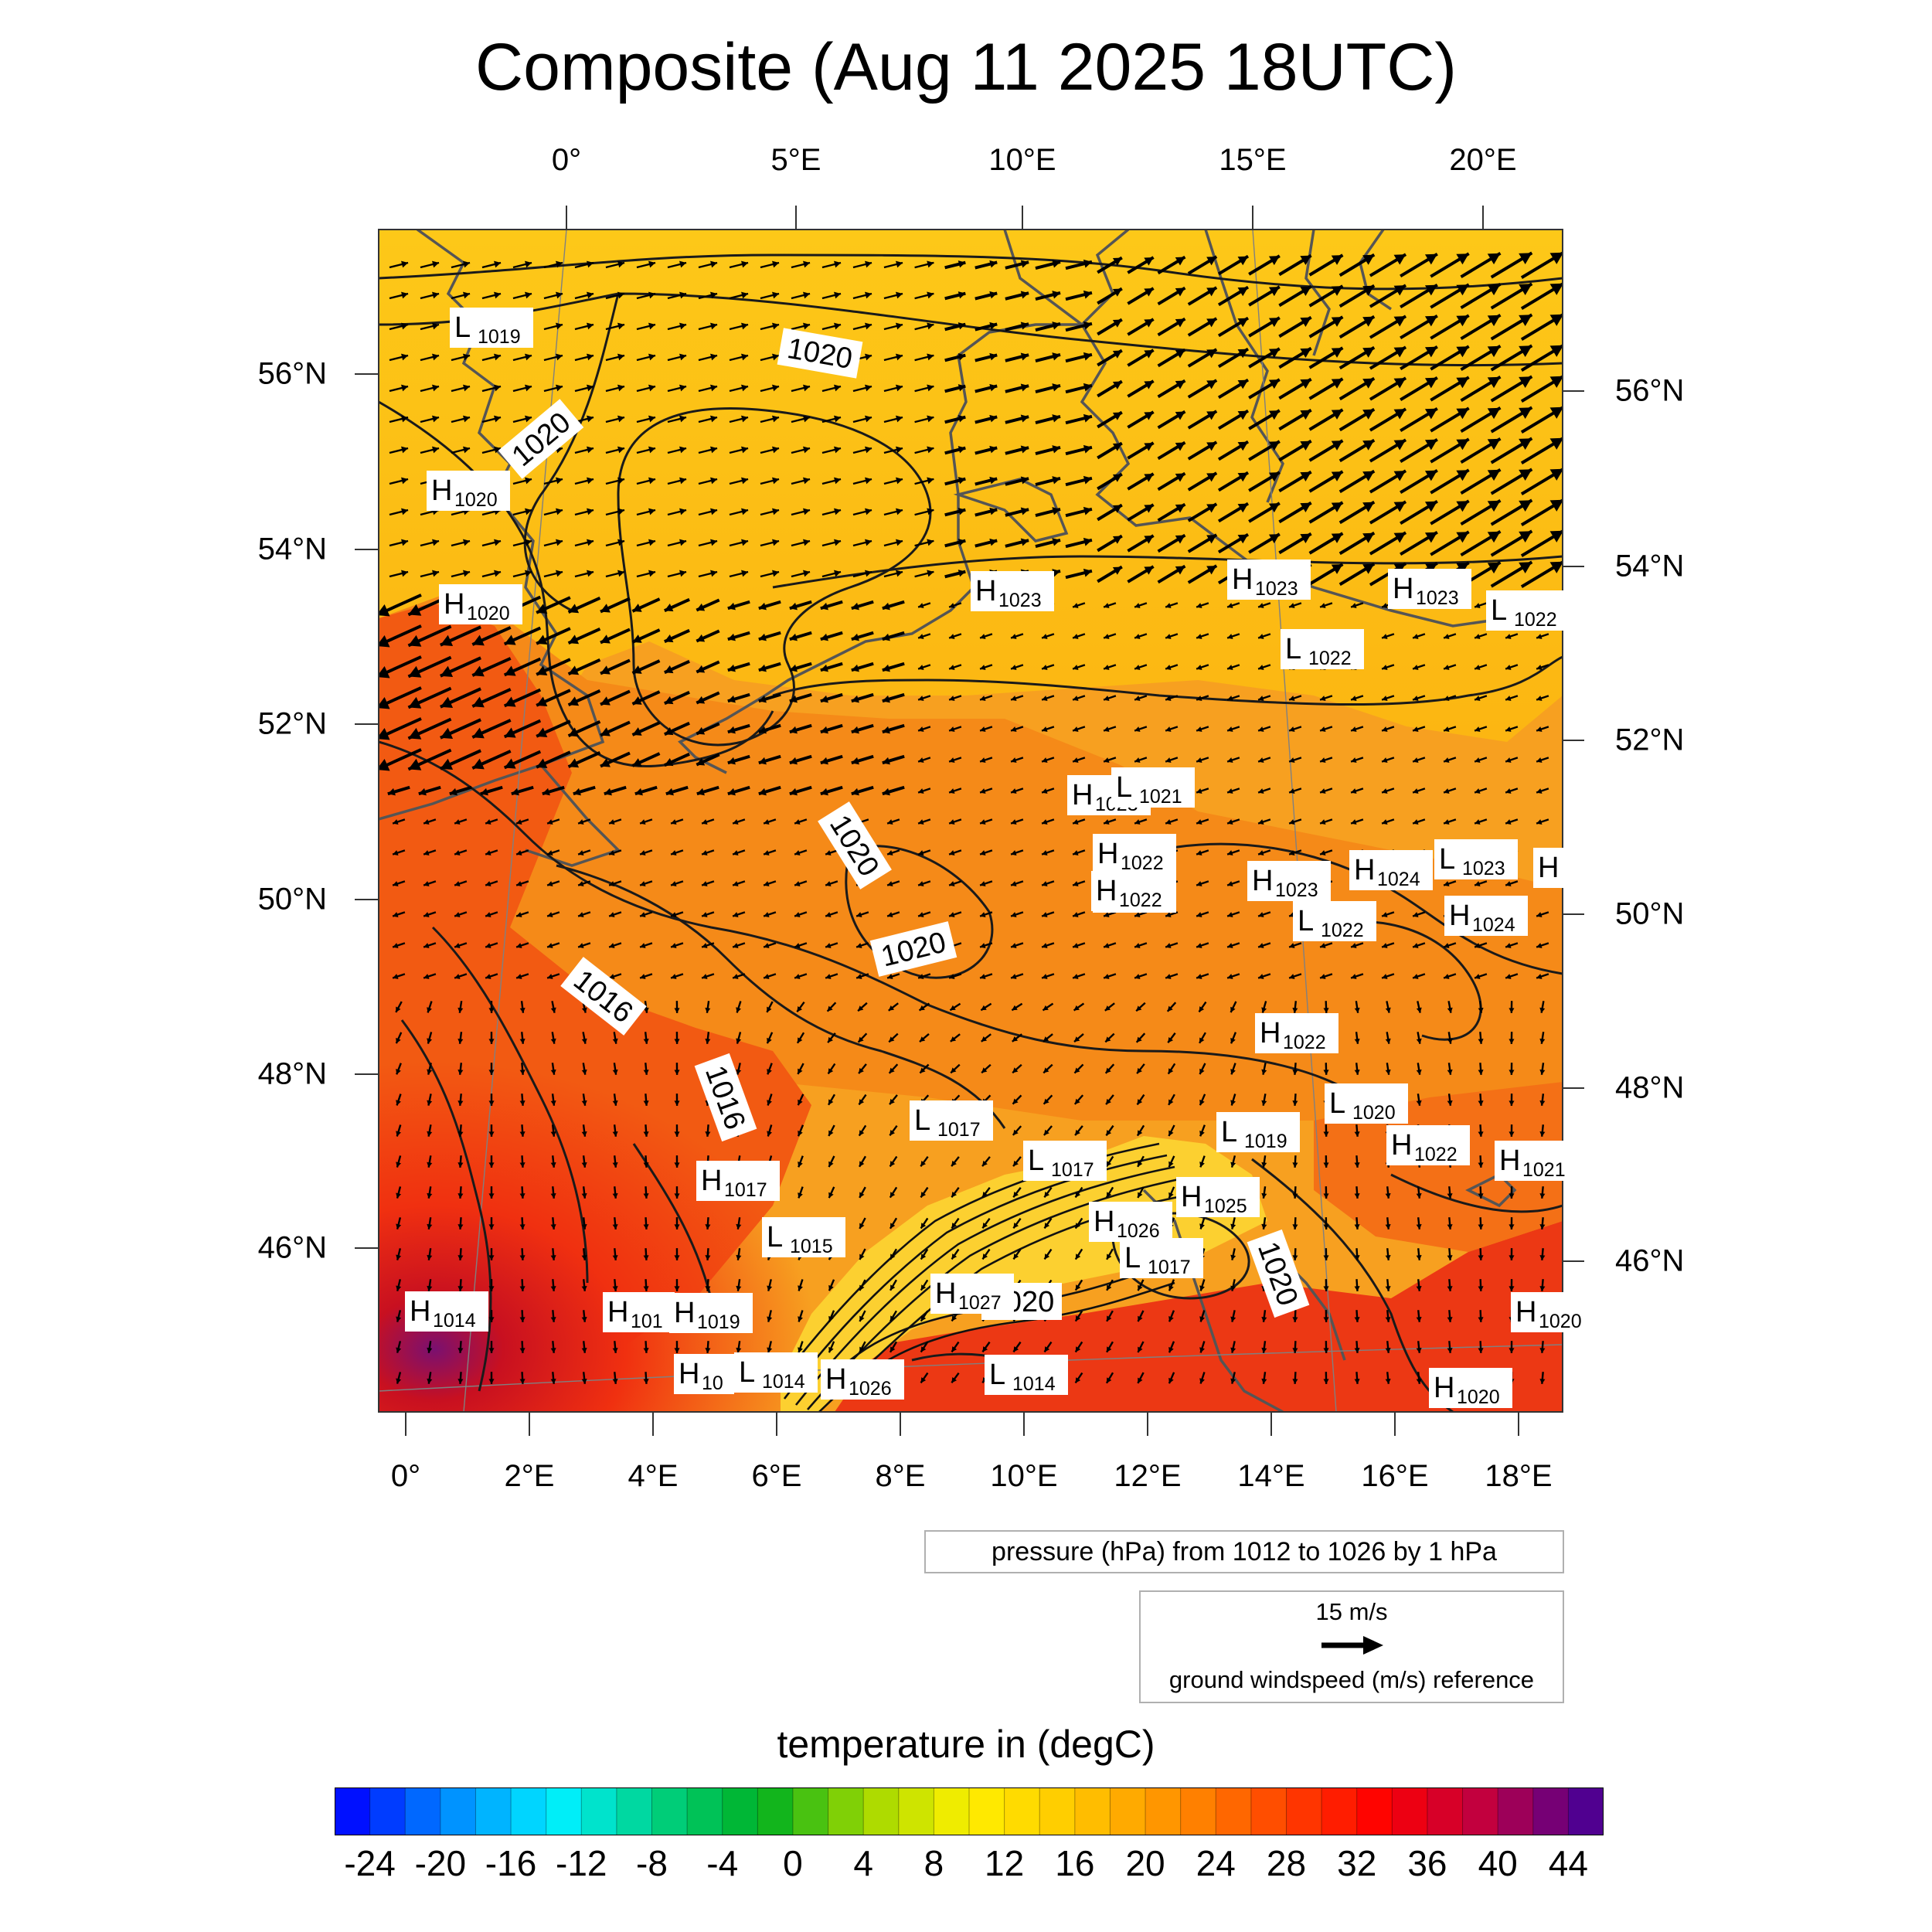 The image size is (1932, 1932). I want to click on low-pressure-label: L 1023, so click(1476, 859).